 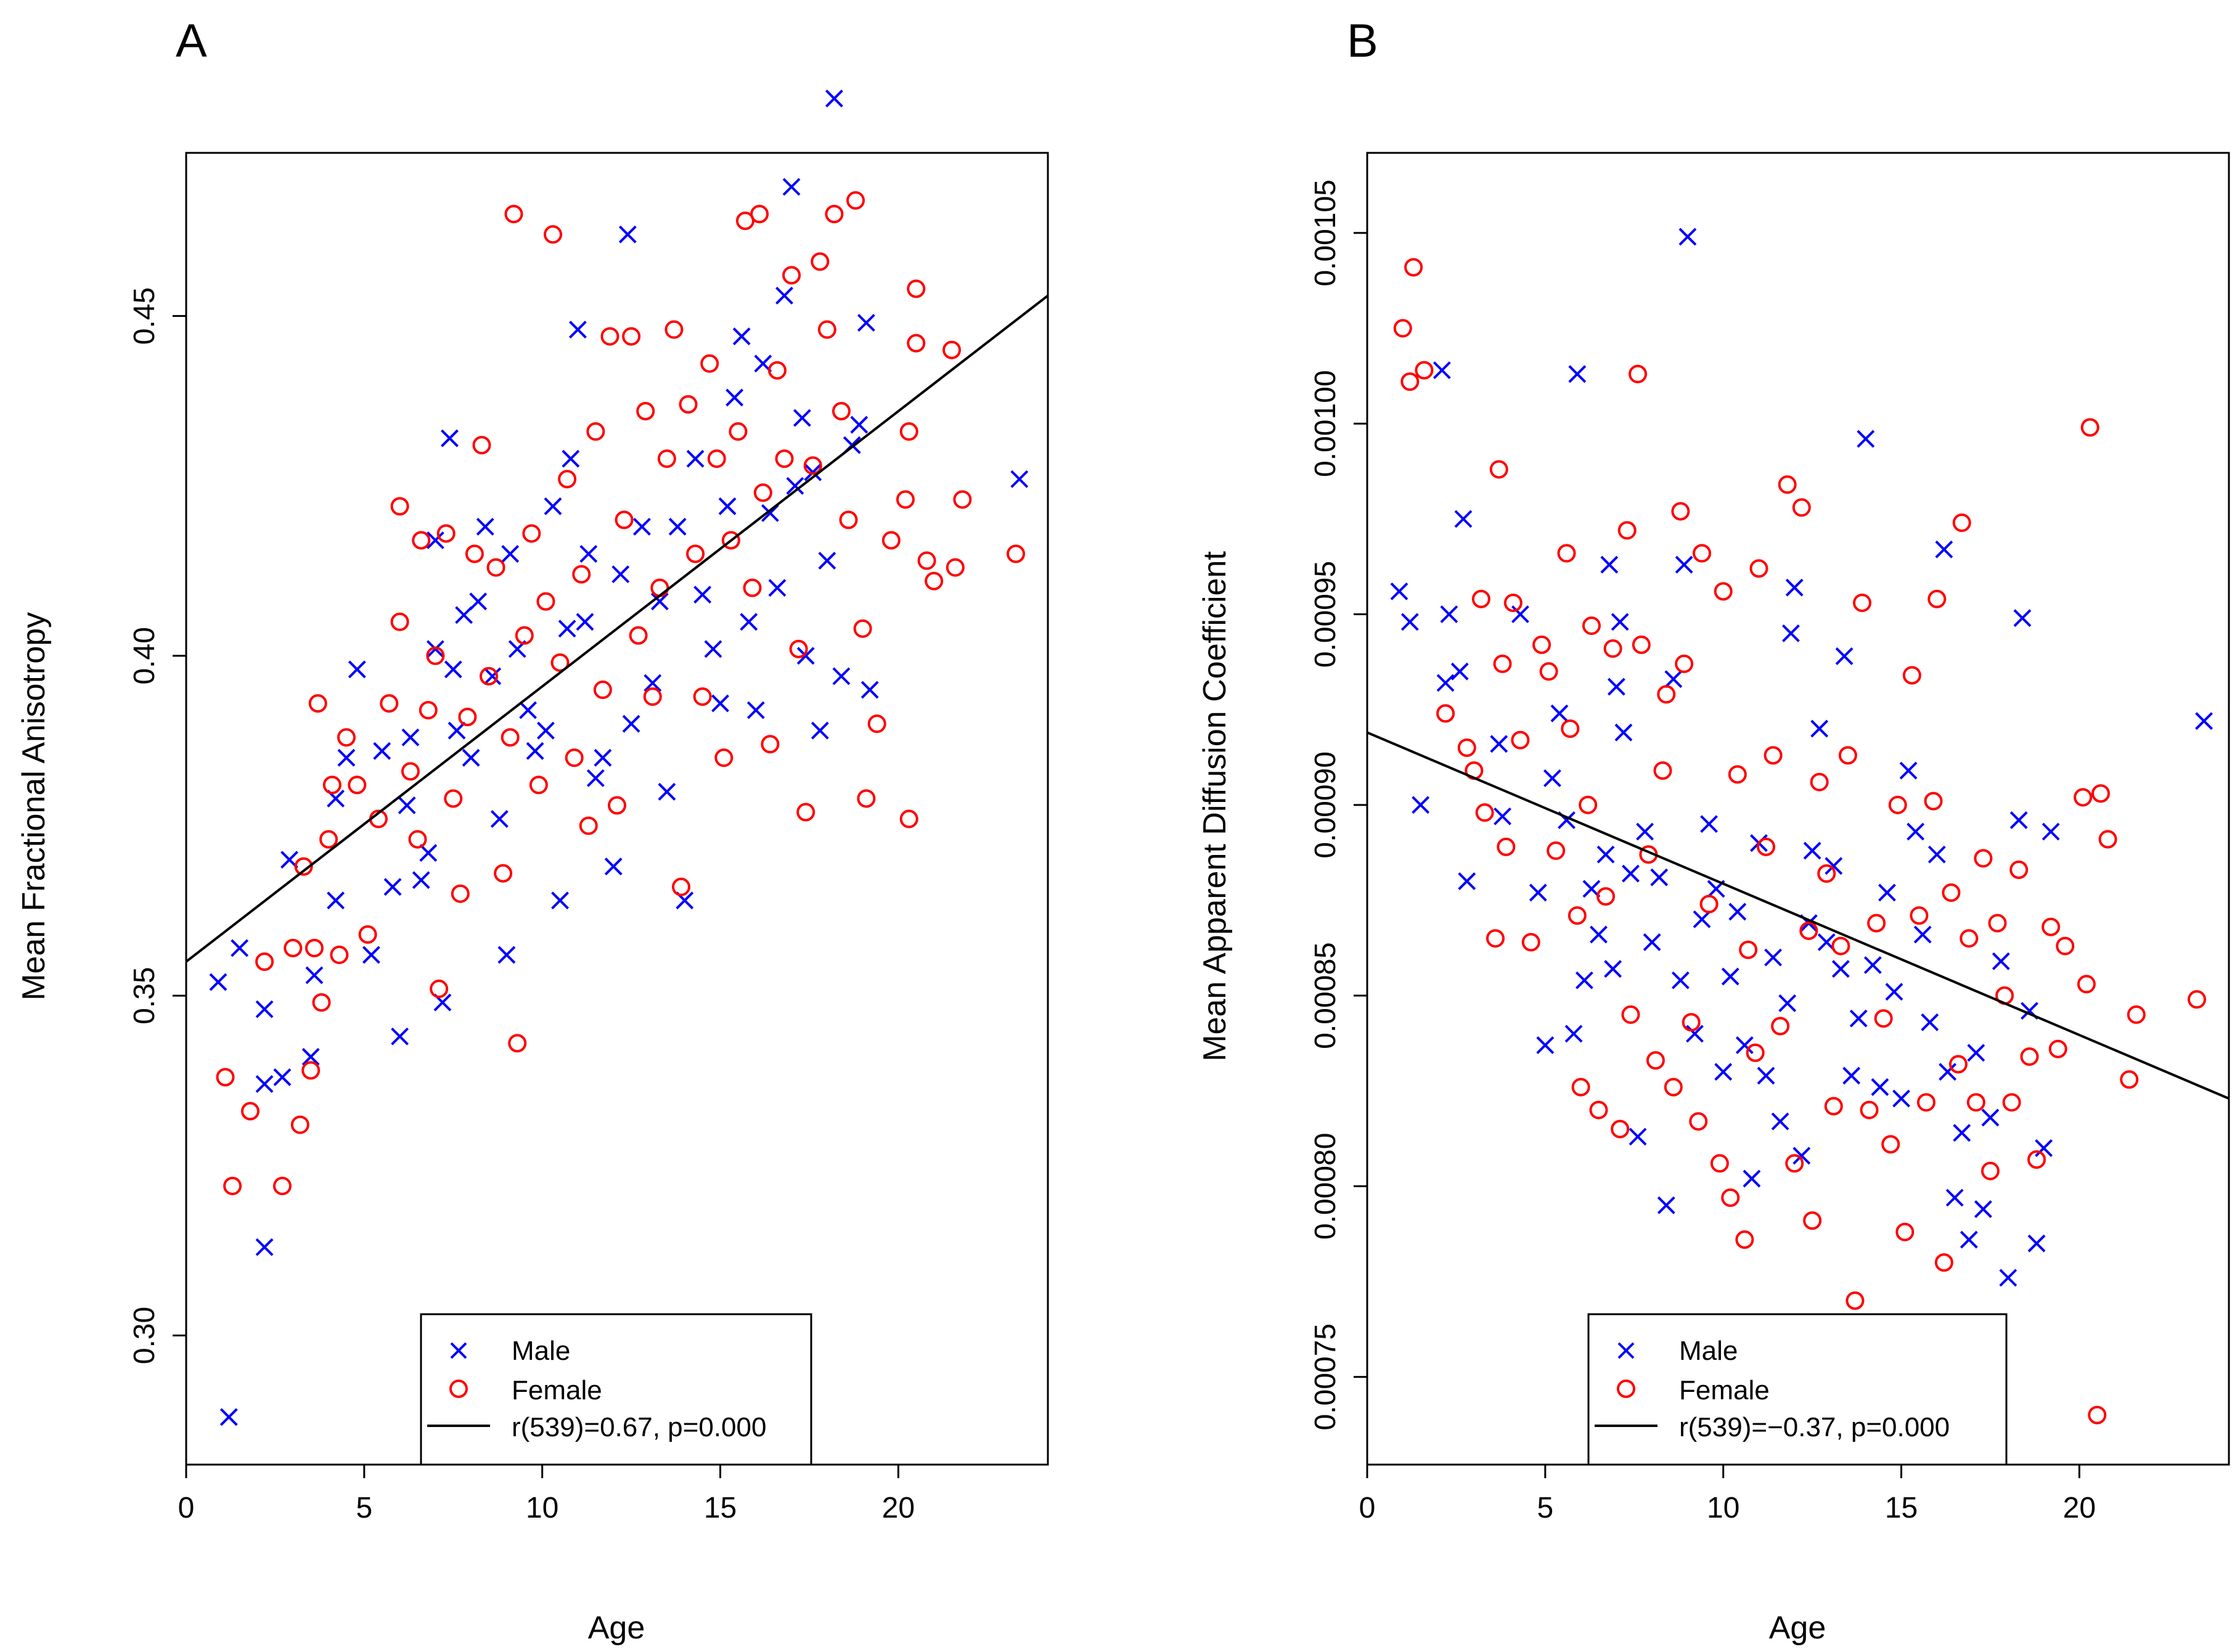 What do you see at coordinates (720, 1508) in the screenshot?
I see `panel-a-x-tick-label: 15` at bounding box center [720, 1508].